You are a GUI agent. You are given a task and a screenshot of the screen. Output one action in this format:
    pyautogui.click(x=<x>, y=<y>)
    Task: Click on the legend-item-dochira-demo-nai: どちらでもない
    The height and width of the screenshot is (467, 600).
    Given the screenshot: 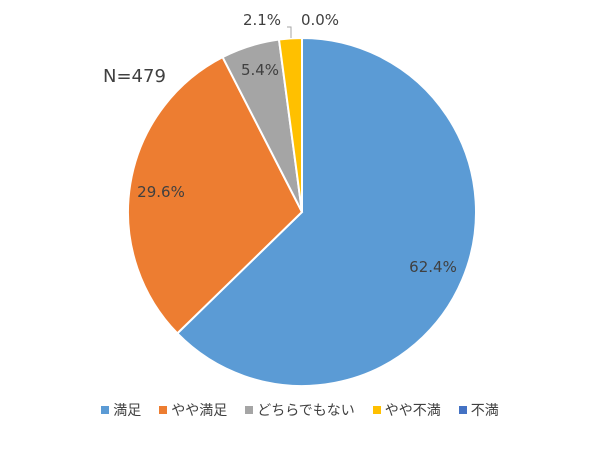 What is the action you would take?
    pyautogui.click(x=300, y=410)
    